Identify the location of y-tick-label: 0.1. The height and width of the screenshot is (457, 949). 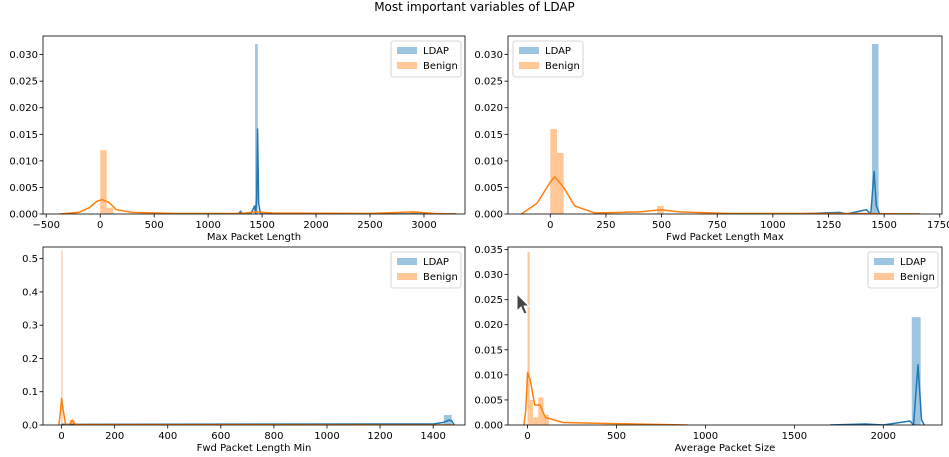
(30, 392).